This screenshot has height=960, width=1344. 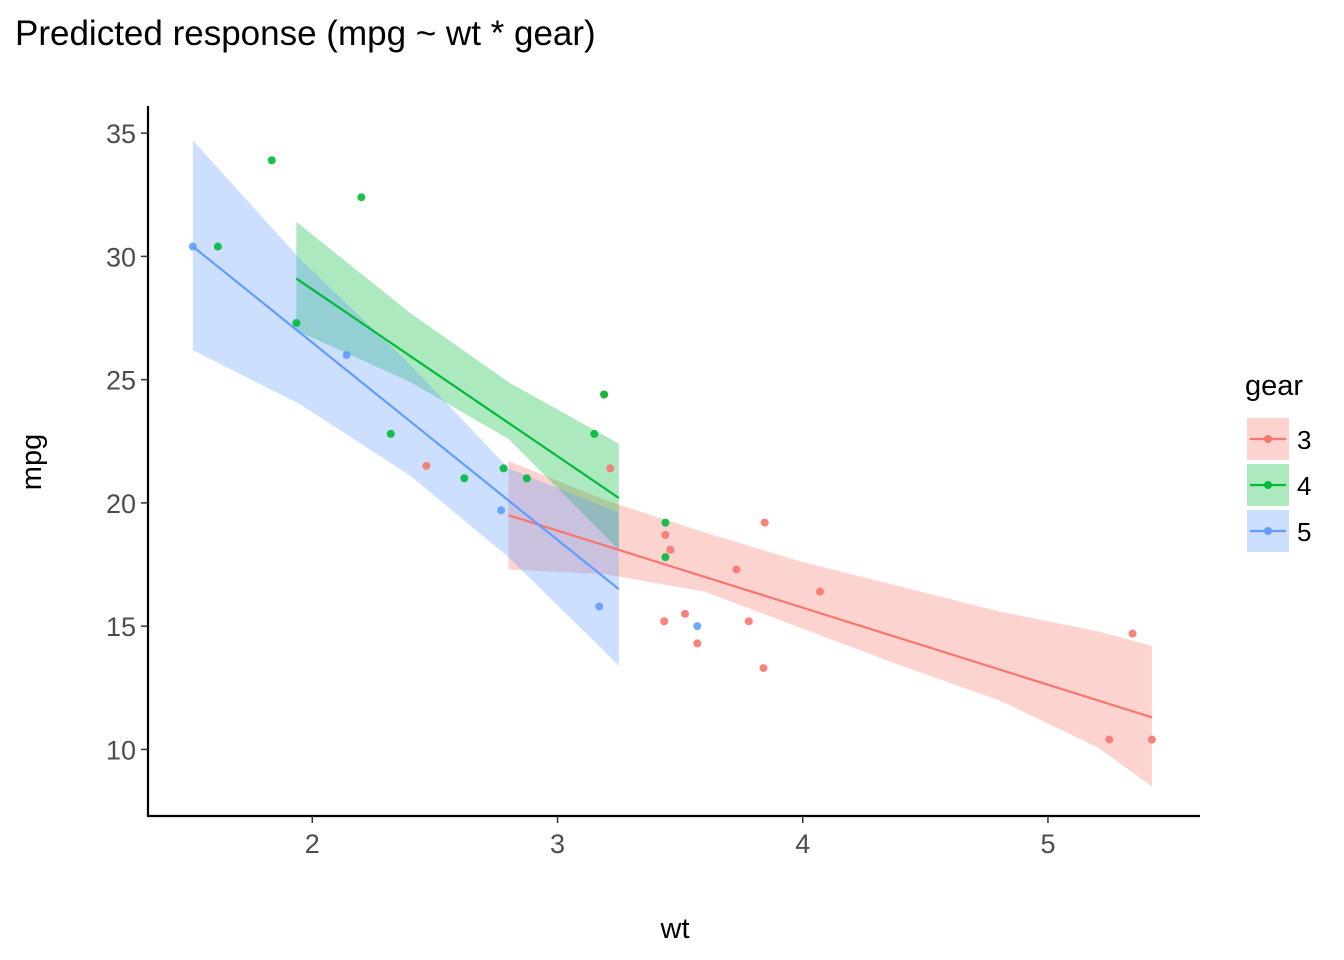 I want to click on chart-title: Predicted response (mpg ~ wt * gear), so click(x=305, y=33).